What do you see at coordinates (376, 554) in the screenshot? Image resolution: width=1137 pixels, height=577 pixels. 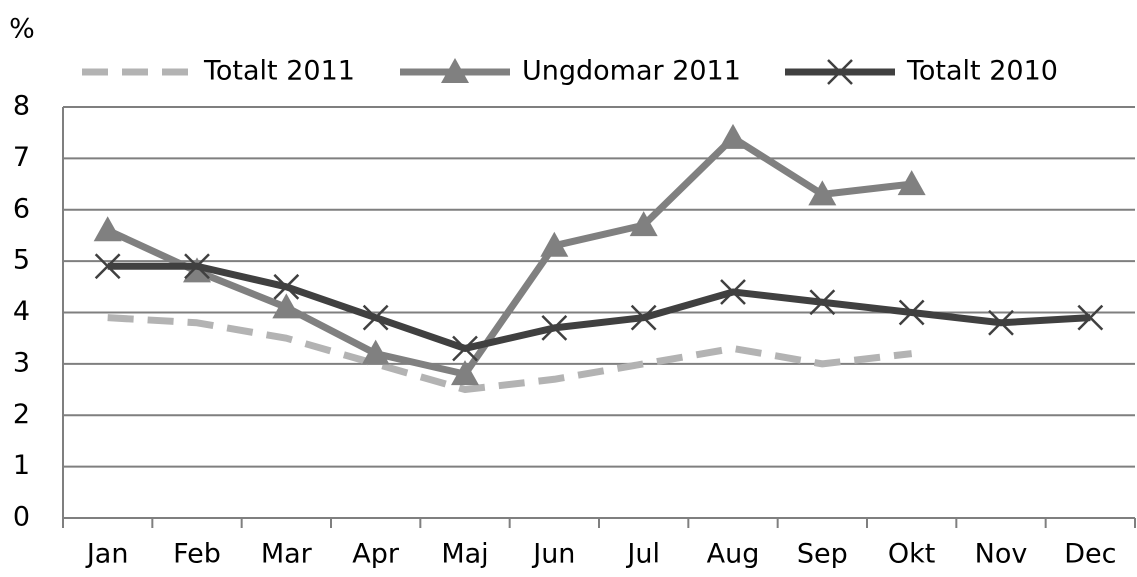 I see `x-tick-label: Apr` at bounding box center [376, 554].